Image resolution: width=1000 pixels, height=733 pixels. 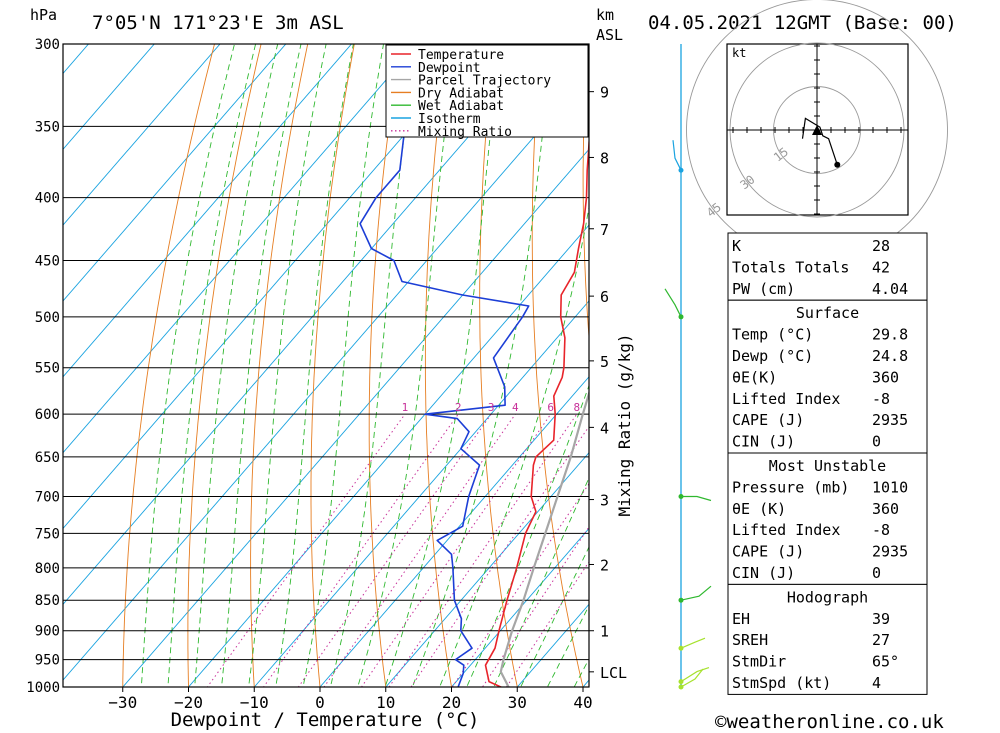 I want to click on index-label: Totals Totals, so click(x=790, y=267).